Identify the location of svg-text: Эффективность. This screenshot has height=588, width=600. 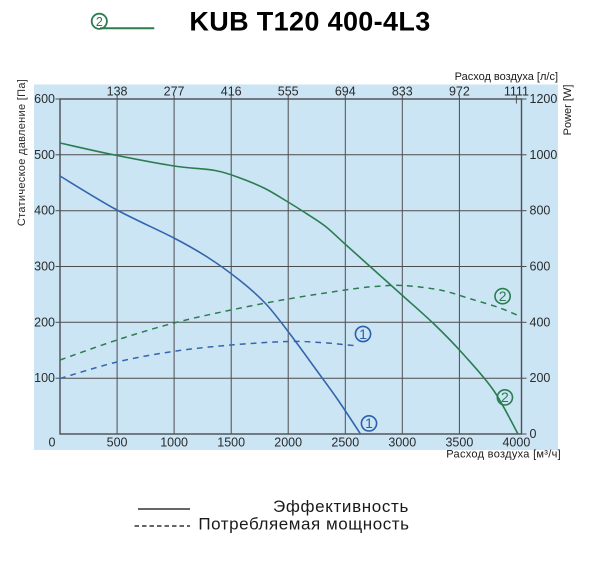
(341, 506).